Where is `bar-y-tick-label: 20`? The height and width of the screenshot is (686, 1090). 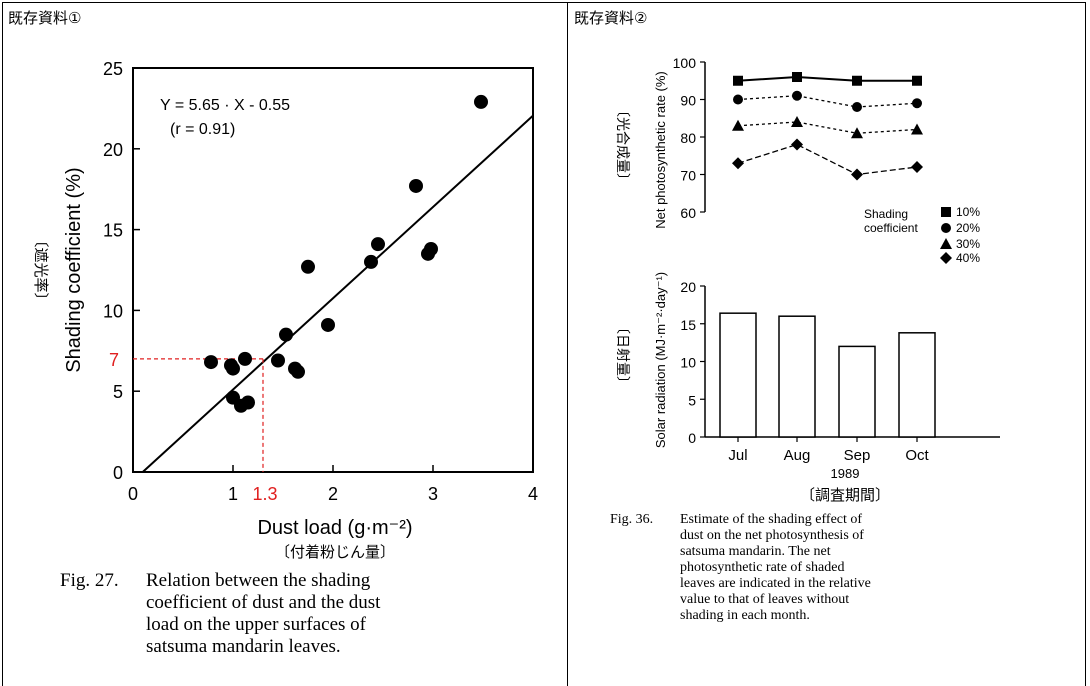
bar-y-tick-label: 20 is located at coordinates (688, 287).